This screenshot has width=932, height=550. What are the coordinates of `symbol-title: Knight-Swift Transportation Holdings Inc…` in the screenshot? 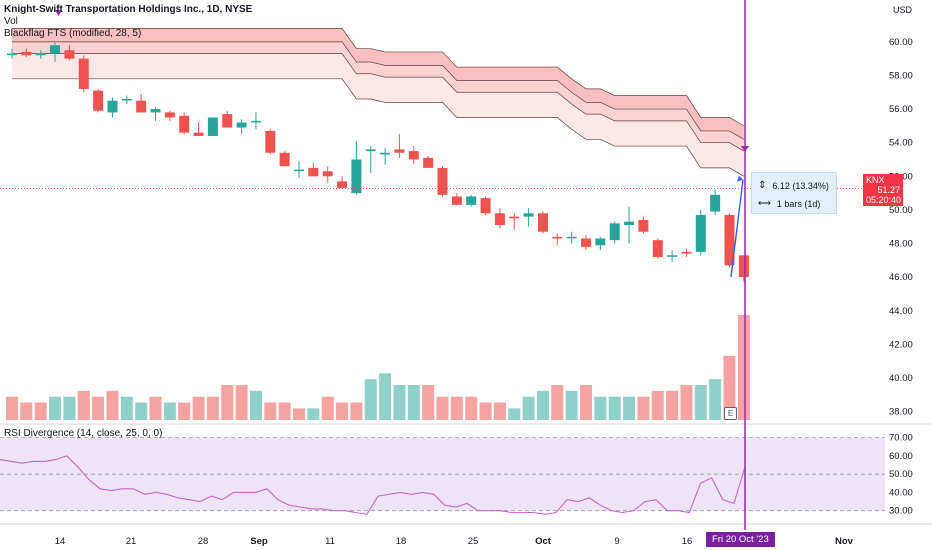 It's located at (128, 9).